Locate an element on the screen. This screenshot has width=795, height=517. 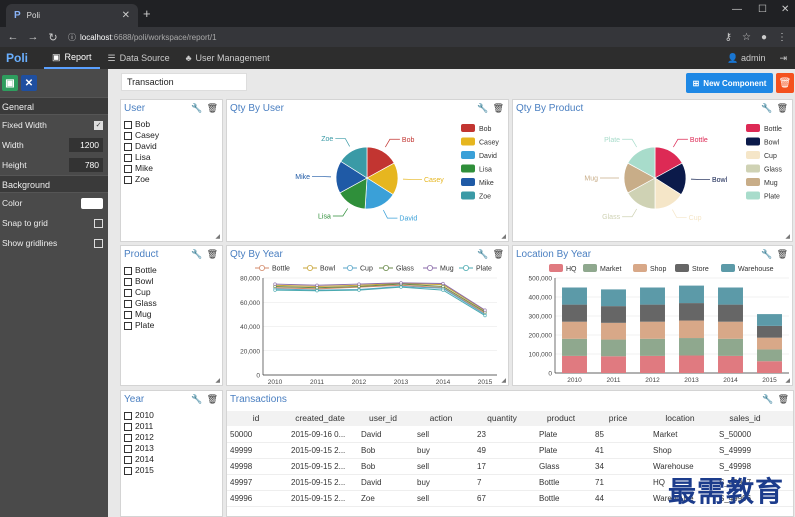
new-tab-icon: + is located at coordinates (147, 13).